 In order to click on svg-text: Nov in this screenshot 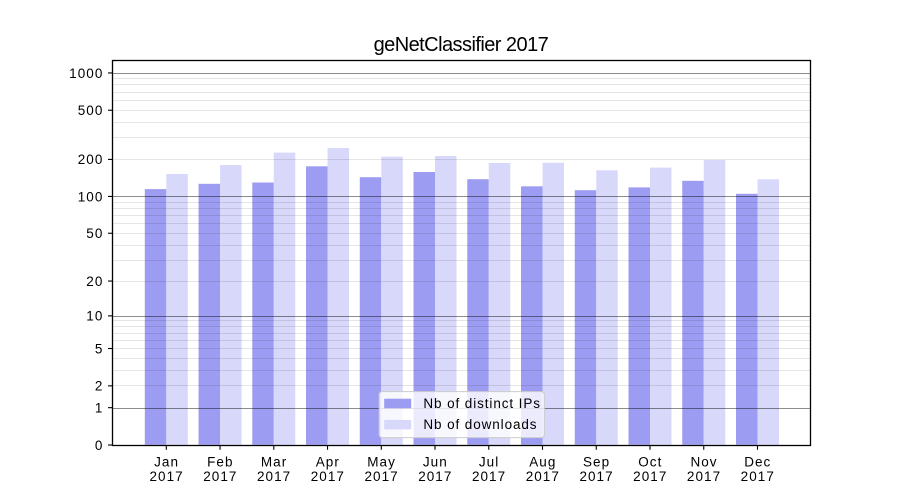, I will do `click(703, 462)`.